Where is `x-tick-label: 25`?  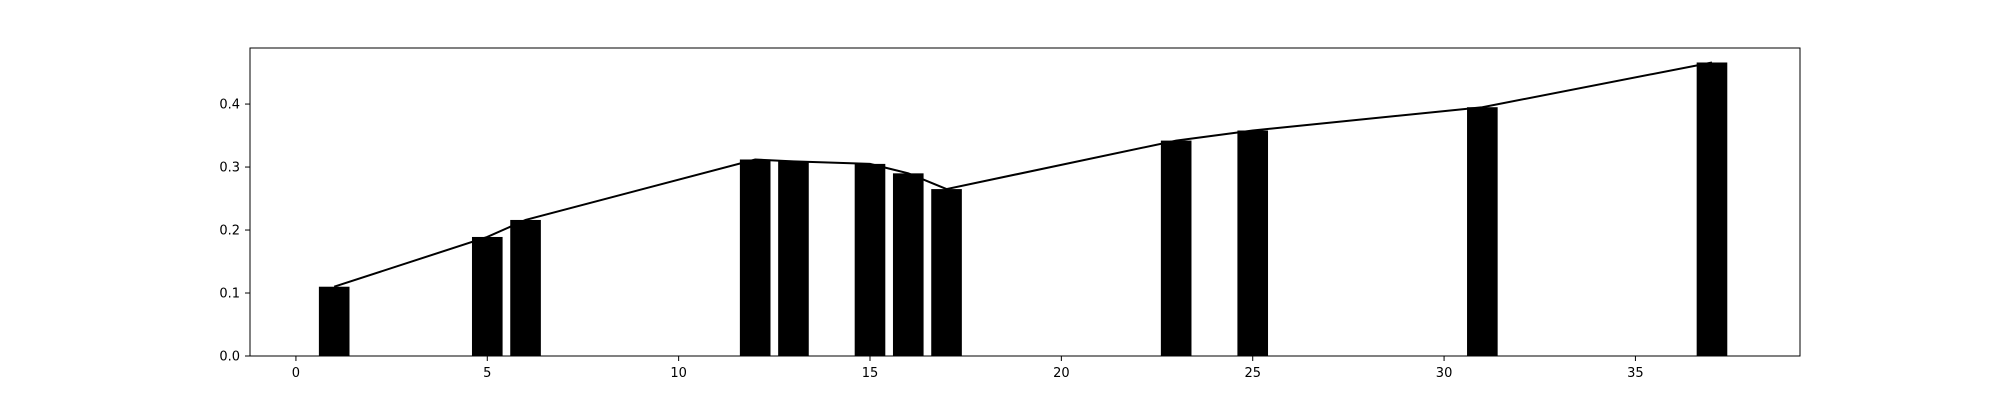
x-tick-label: 25 is located at coordinates (1252, 373).